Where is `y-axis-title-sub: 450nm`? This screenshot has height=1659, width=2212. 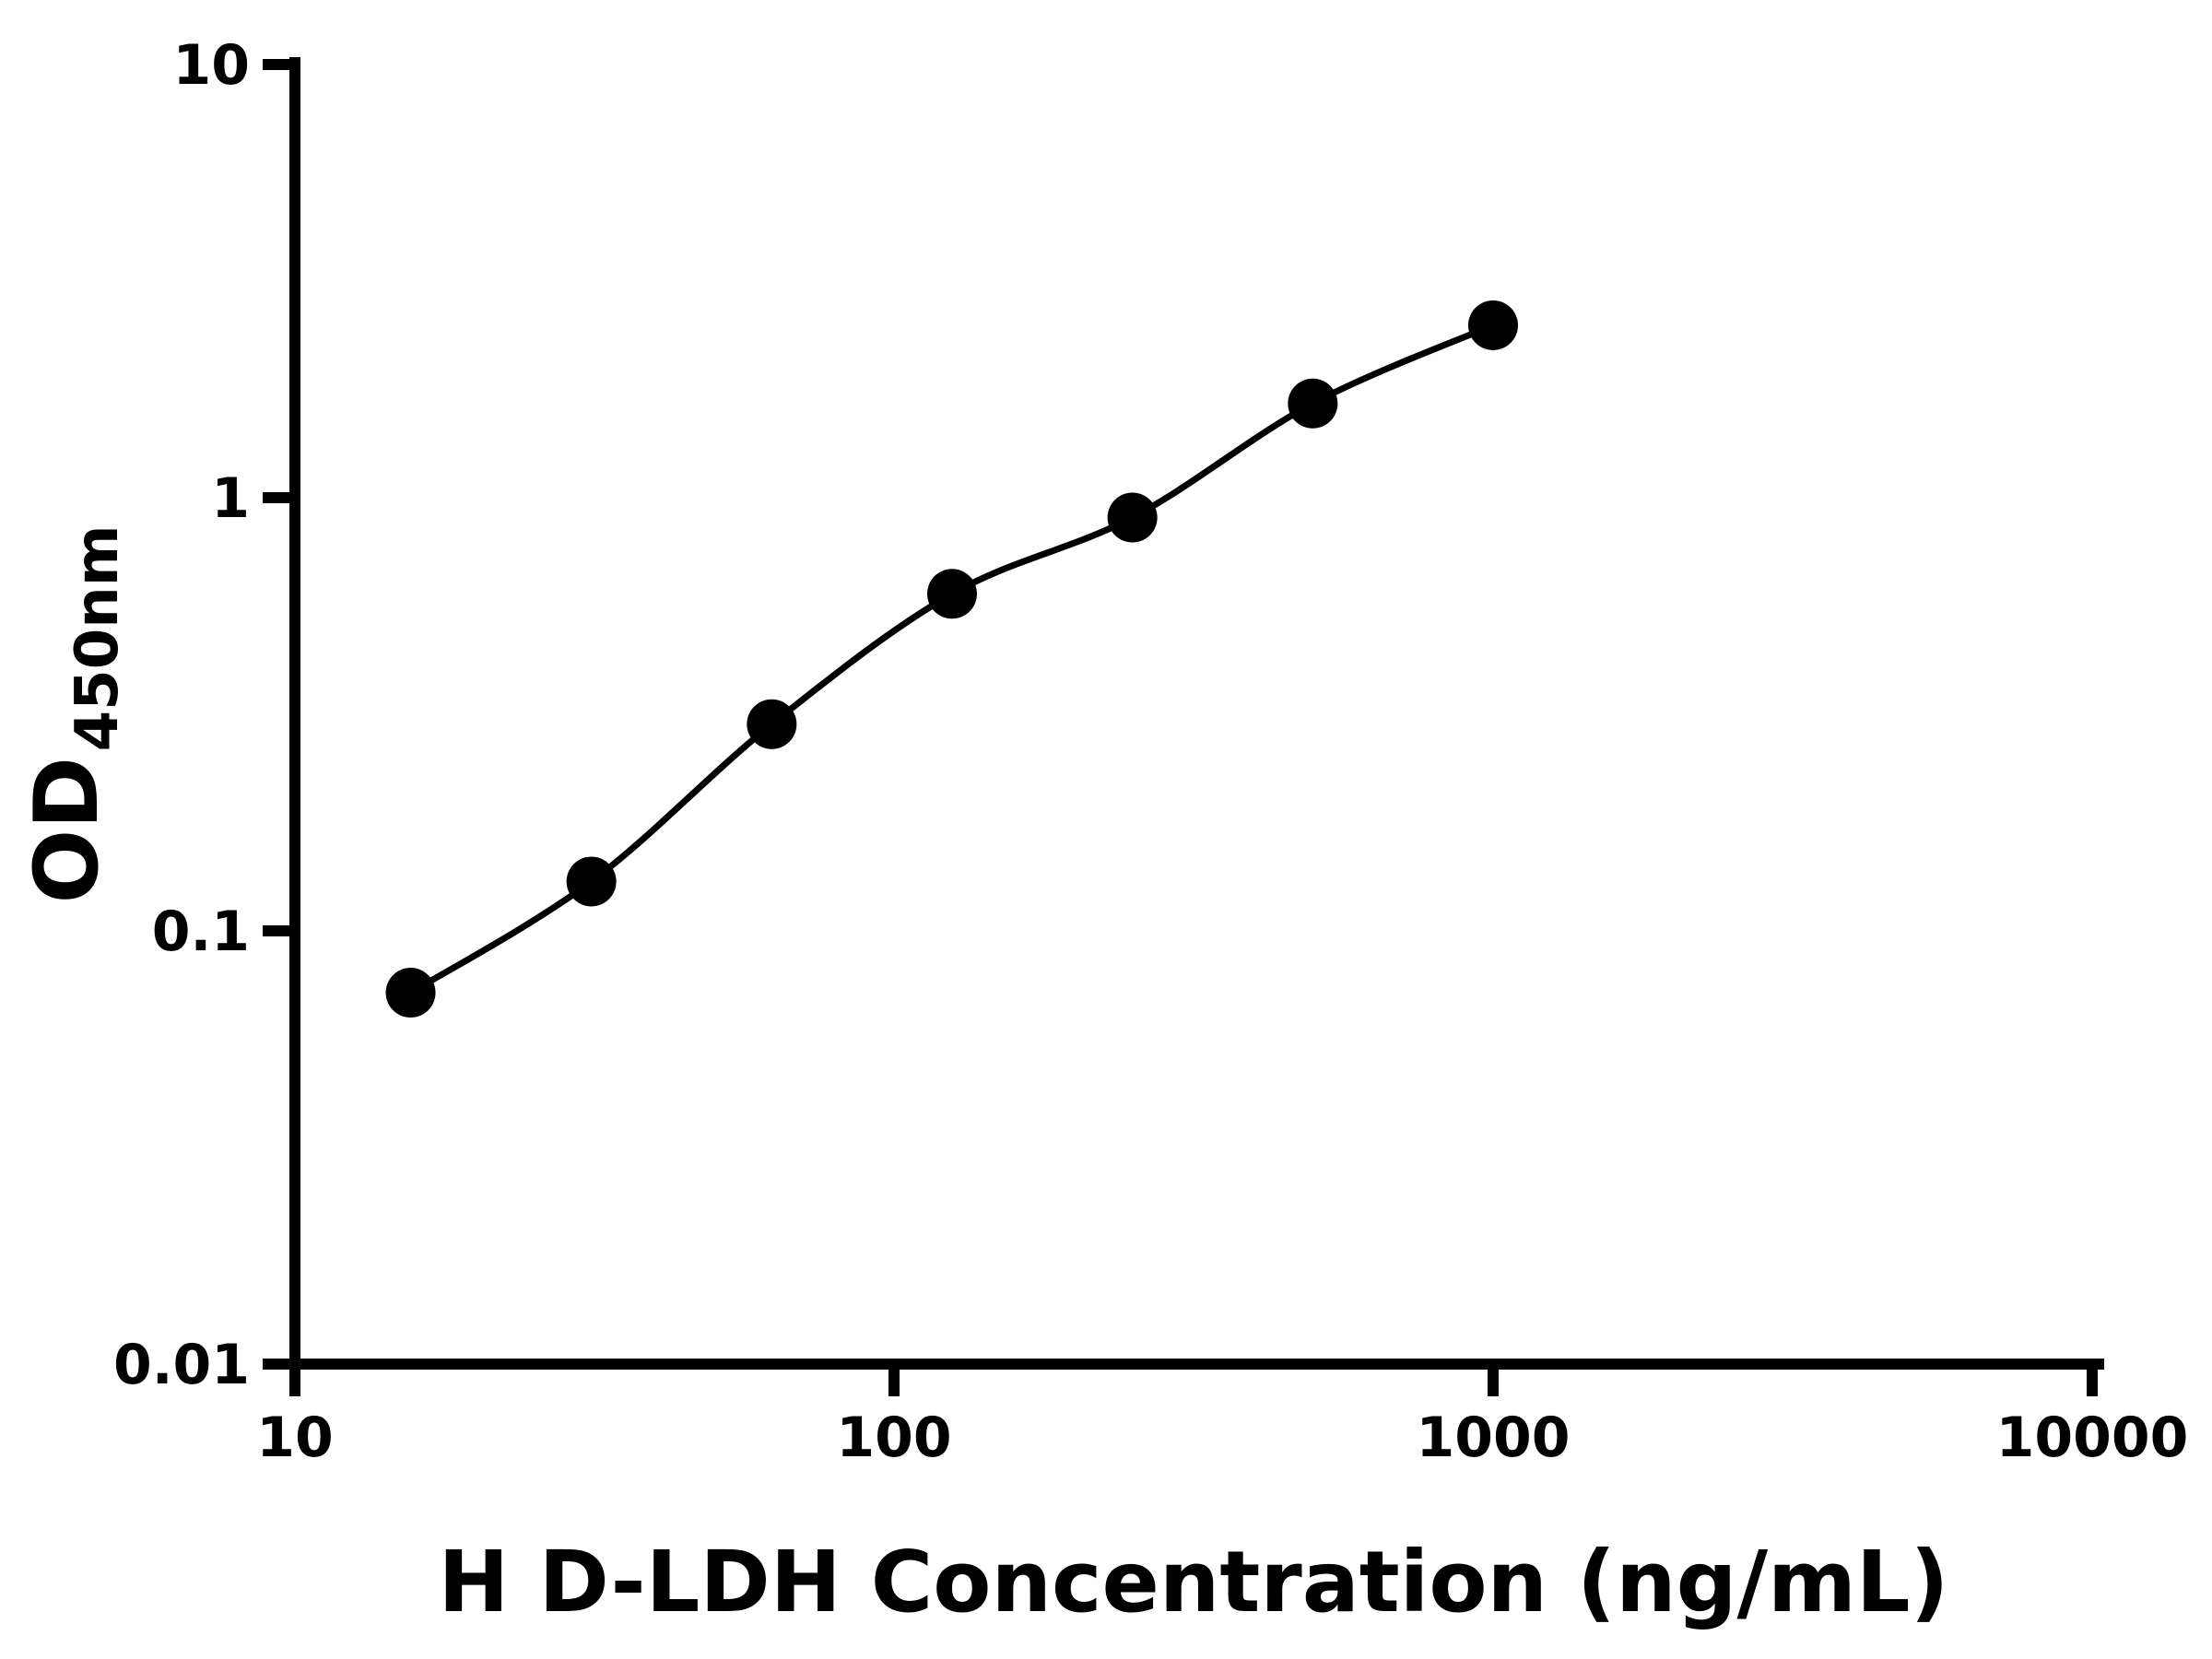
y-axis-title-sub: 450nm is located at coordinates (98, 637).